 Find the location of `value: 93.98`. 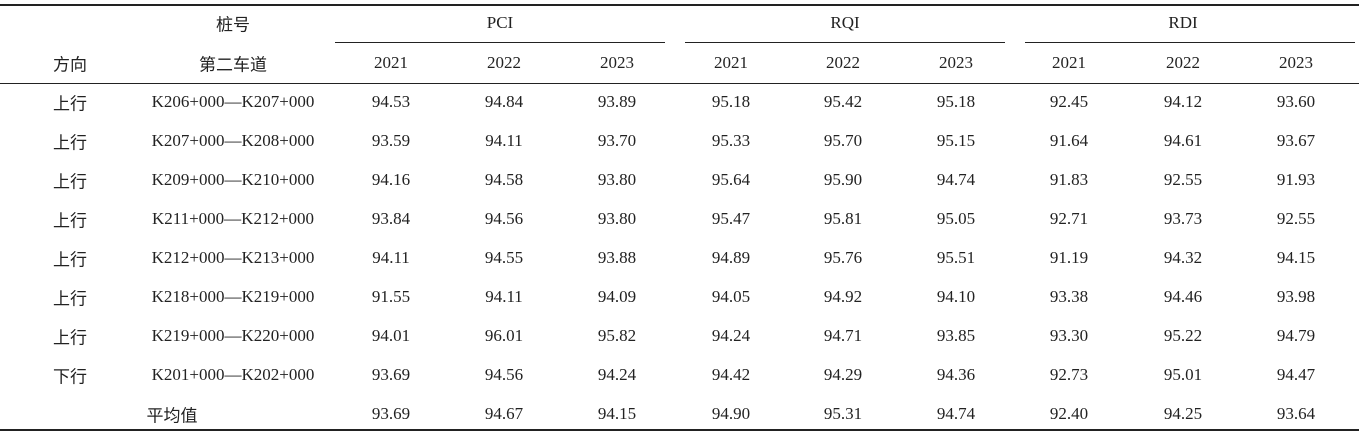

value: 93.98 is located at coordinates (1296, 296).